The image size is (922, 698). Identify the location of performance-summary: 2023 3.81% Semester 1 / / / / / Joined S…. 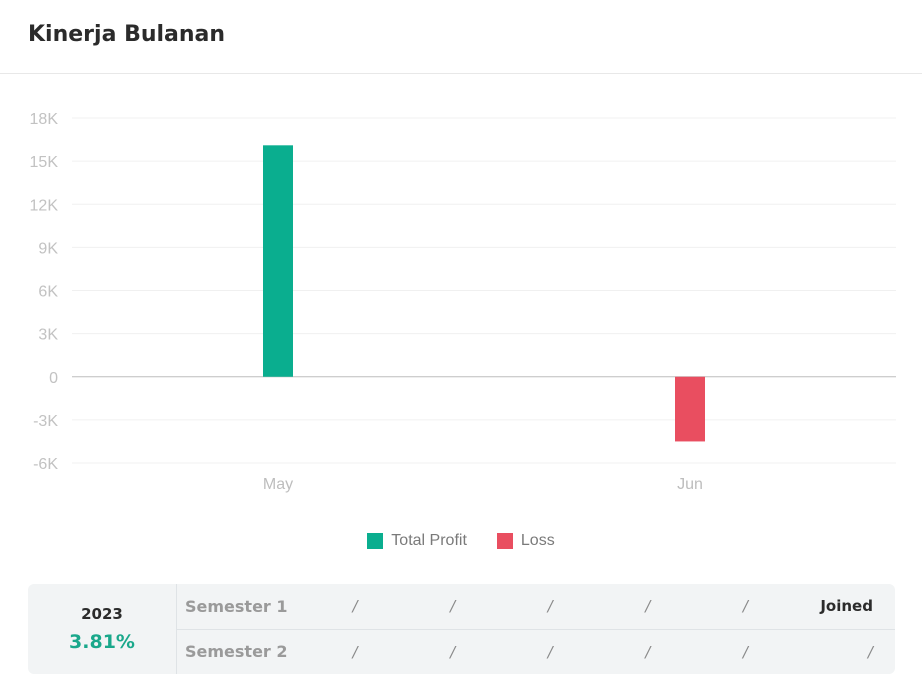
(461, 629).